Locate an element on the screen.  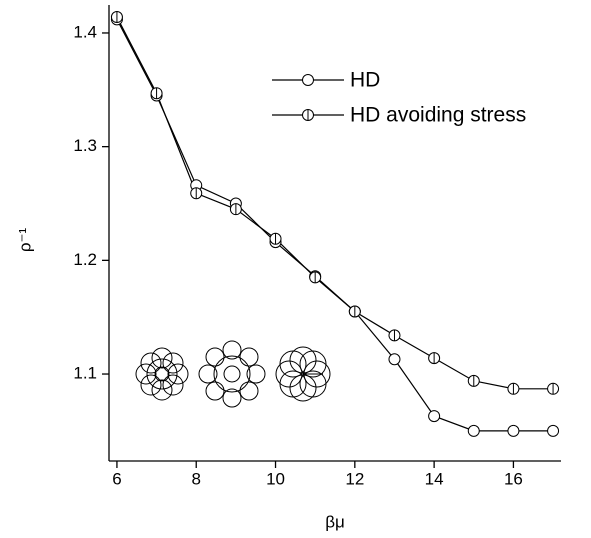
y-tick-label: 1.2 is located at coordinates (85, 259).